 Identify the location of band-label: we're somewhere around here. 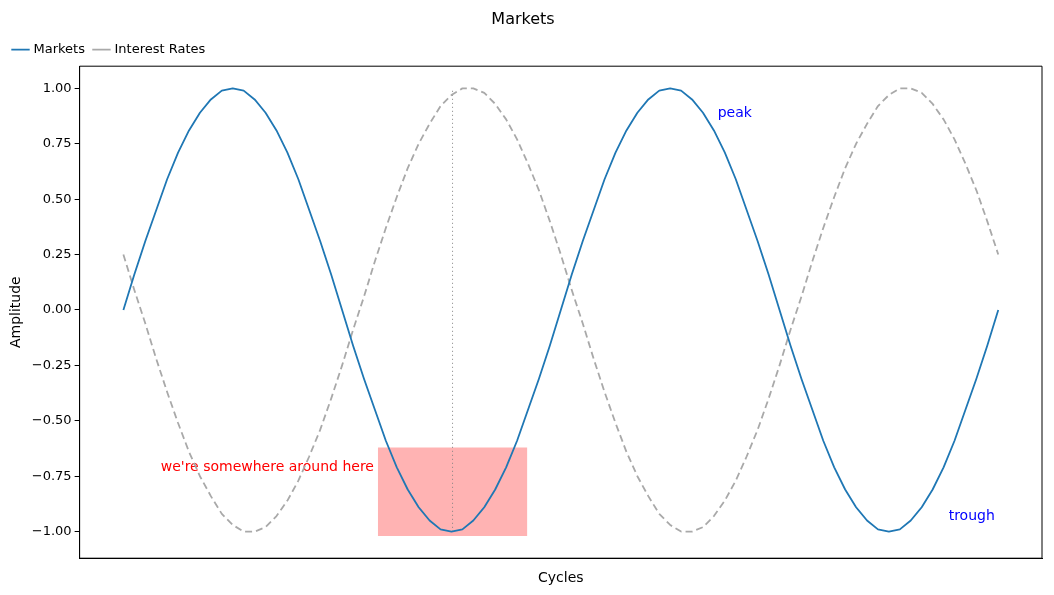
(267, 466).